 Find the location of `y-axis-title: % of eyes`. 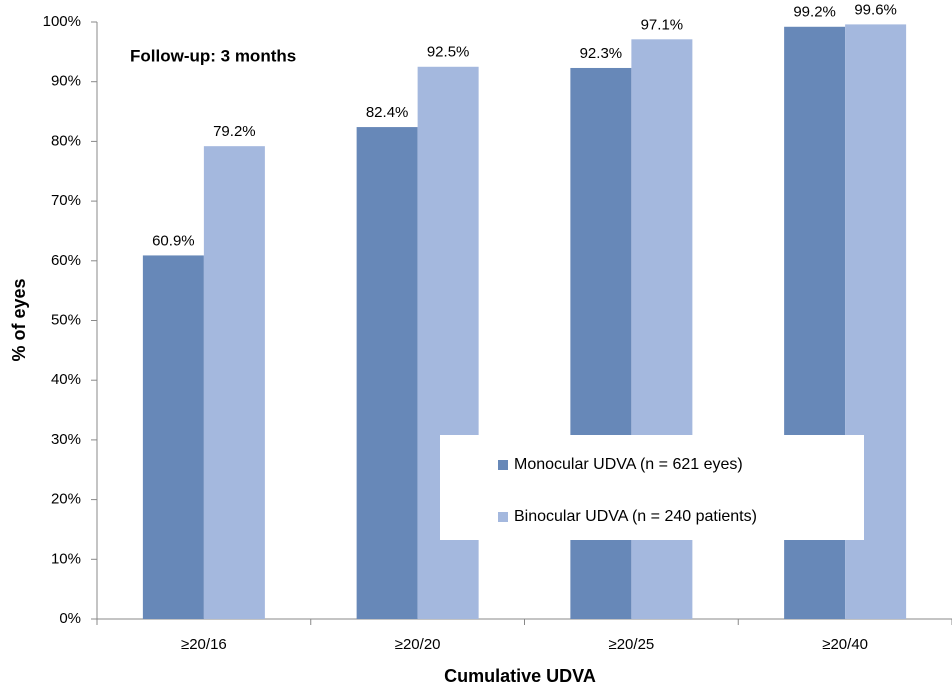

y-axis-title: % of eyes is located at coordinates (19, 319).